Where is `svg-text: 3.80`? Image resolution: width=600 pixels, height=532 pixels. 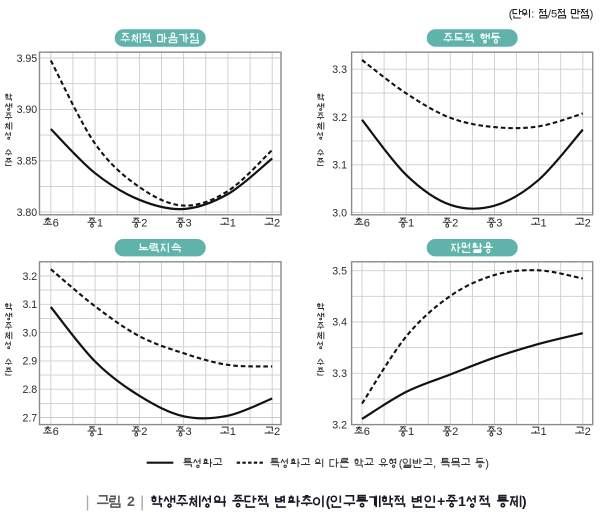 svg-text: 3.80 is located at coordinates (27, 213).